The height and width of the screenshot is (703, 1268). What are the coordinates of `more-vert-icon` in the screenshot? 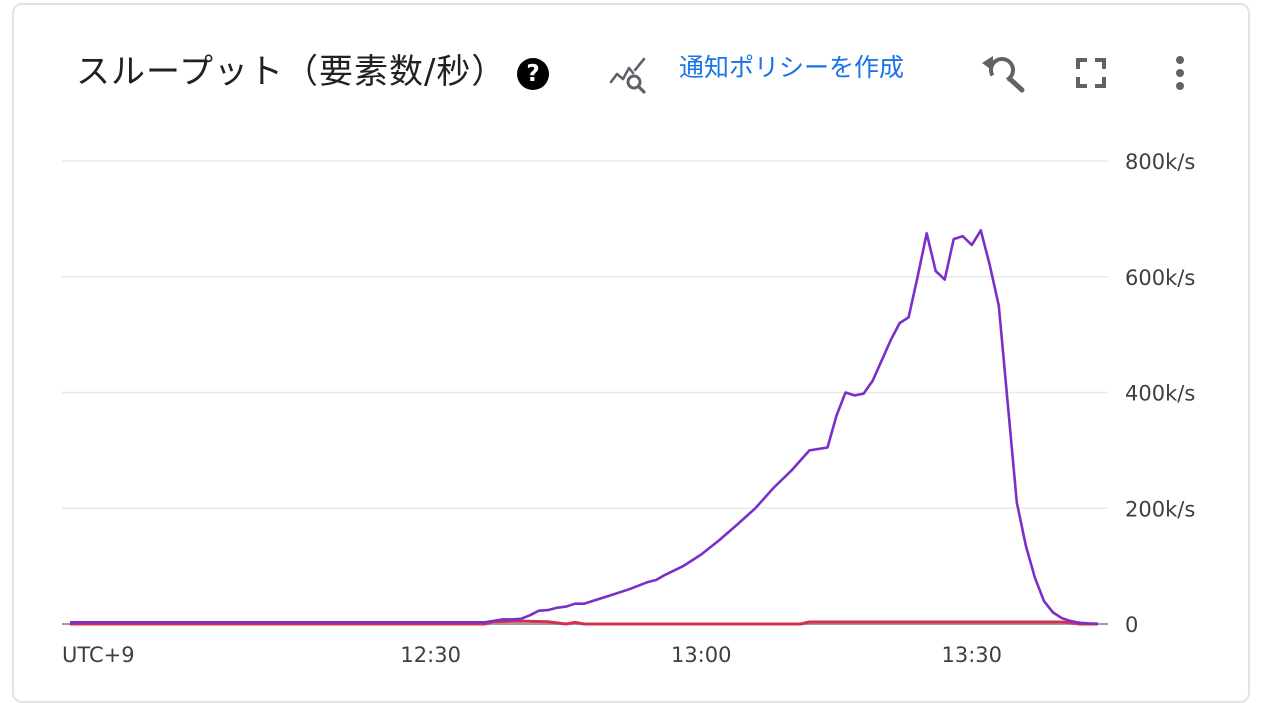 It's located at (1180, 74).